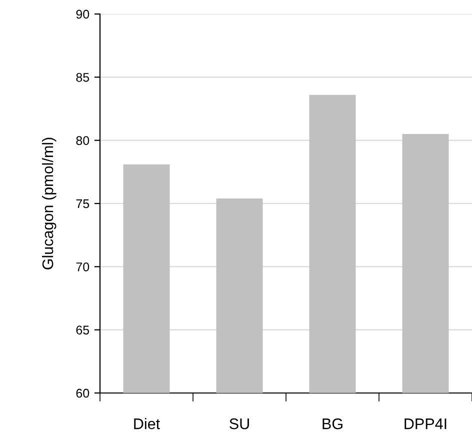 This screenshot has width=472, height=444. What do you see at coordinates (83, 14) in the screenshot?
I see `y-tick-label: 90` at bounding box center [83, 14].